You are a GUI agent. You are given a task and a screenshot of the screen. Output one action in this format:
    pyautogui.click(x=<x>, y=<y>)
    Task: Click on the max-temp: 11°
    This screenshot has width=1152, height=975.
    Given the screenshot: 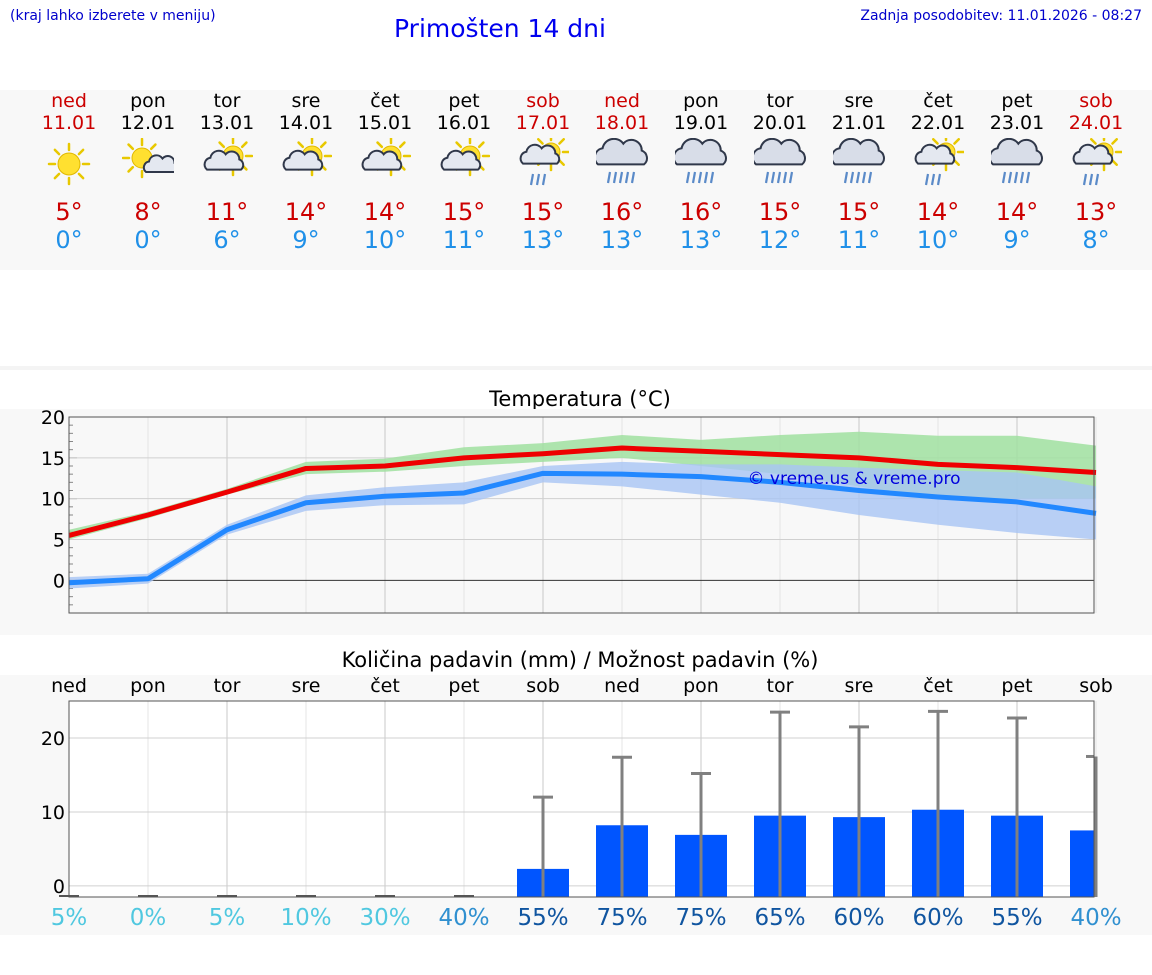 What is the action you would take?
    pyautogui.click(x=227, y=212)
    